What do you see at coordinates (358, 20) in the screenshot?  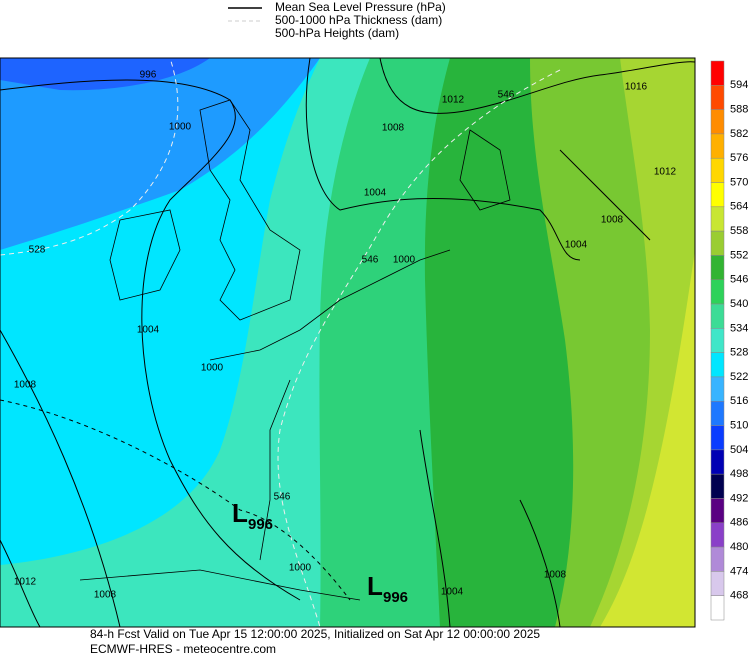 I see `legend-text: 500-1000 hPa Thickness (dam)` at bounding box center [358, 20].